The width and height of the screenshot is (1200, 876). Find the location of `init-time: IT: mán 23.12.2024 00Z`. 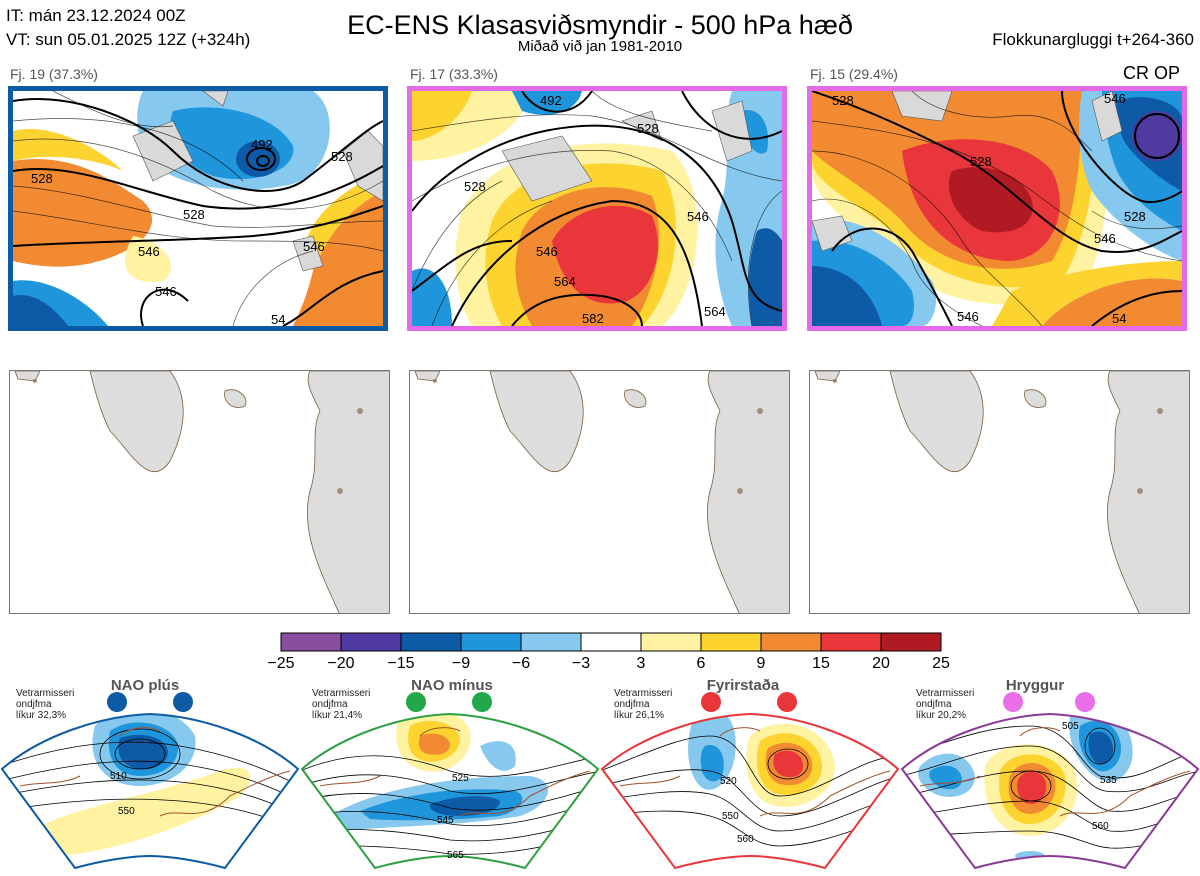

init-time: IT: mán 23.12.2024 00Z is located at coordinates (96, 15).